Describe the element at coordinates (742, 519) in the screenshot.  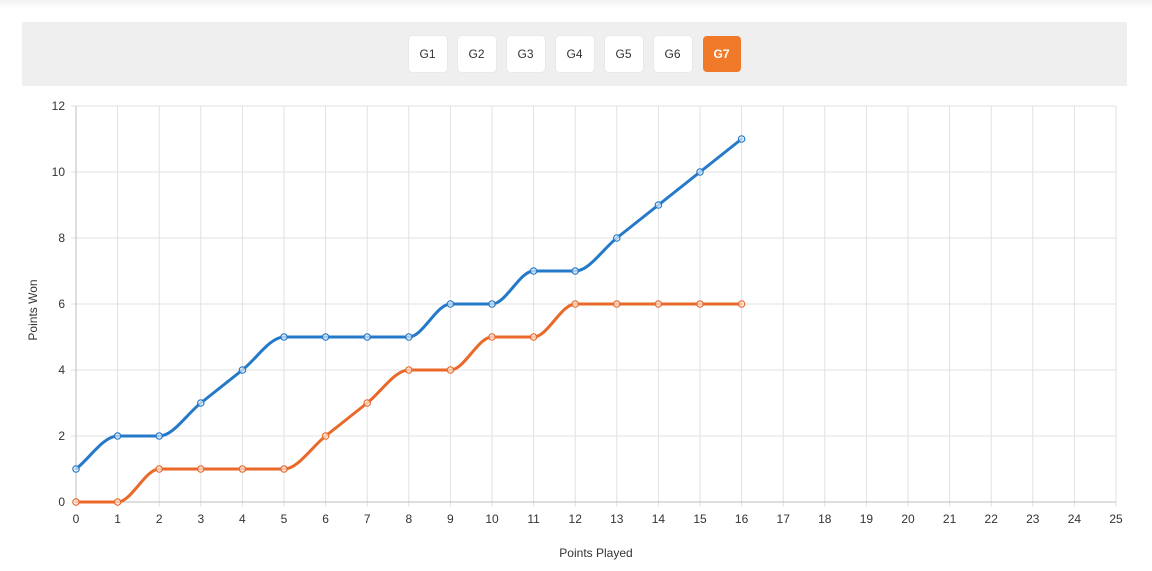
I see `x-tick-label: 16` at that location.